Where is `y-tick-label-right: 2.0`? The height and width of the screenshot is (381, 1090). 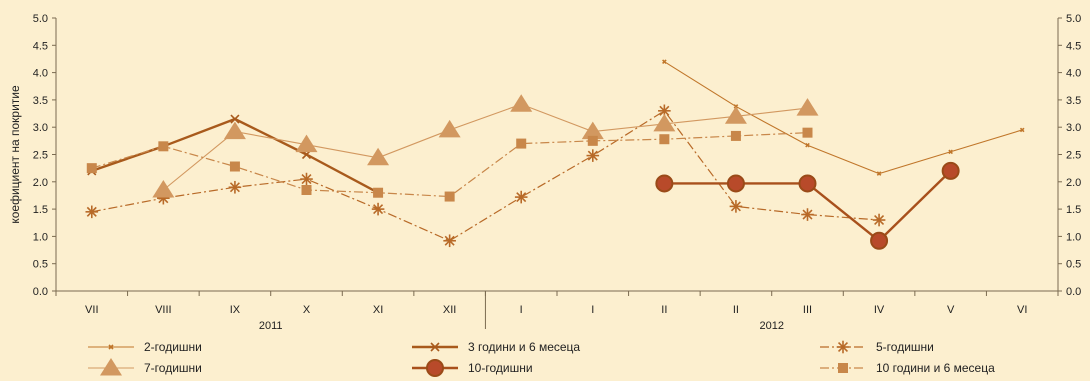
y-tick-label-right: 2.0 is located at coordinates (1073, 183).